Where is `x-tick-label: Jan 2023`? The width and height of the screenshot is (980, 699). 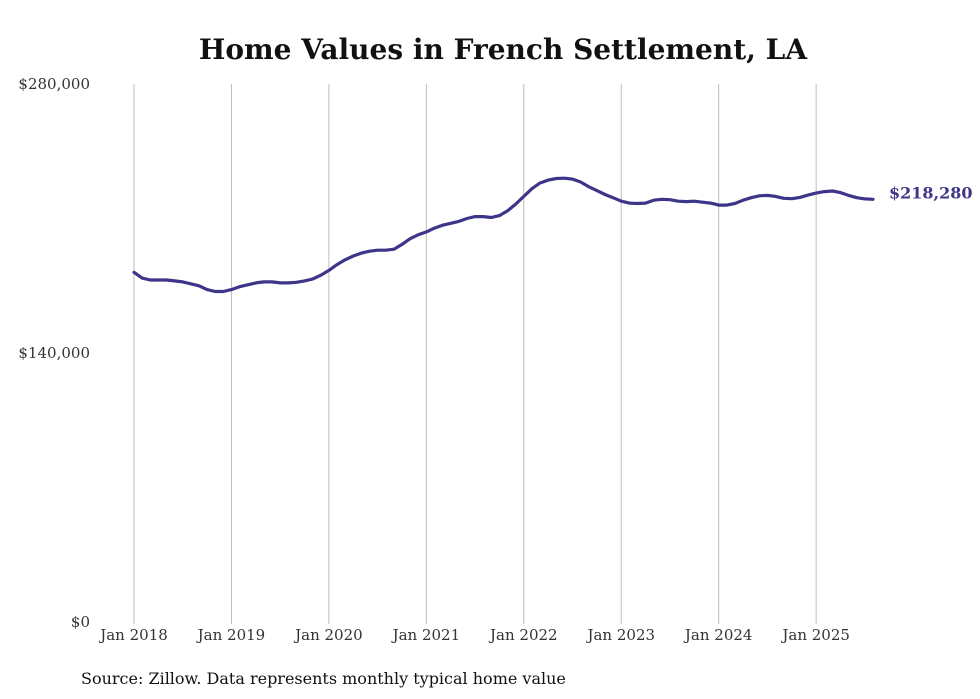 x-tick-label: Jan 2023 is located at coordinates (620, 635).